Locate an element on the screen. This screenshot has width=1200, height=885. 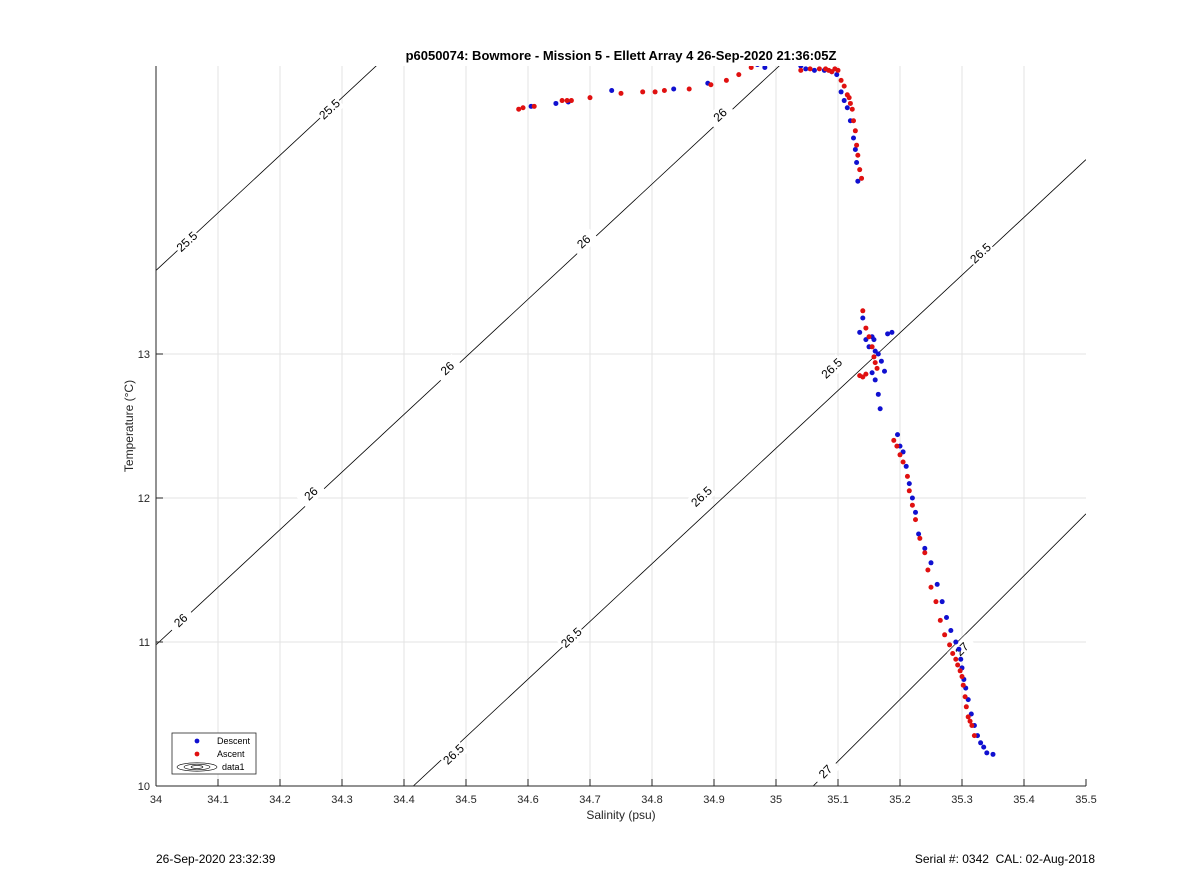
x-tick-label: 34.2 is located at coordinates (279, 800).